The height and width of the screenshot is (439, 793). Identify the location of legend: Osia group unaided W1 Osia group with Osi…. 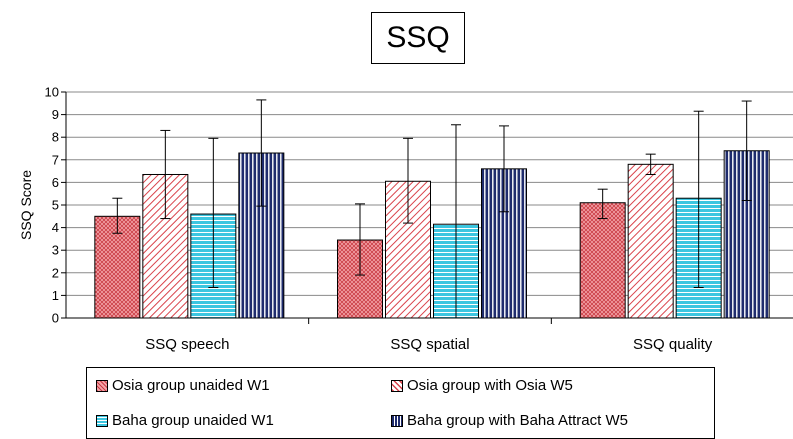
(400, 403).